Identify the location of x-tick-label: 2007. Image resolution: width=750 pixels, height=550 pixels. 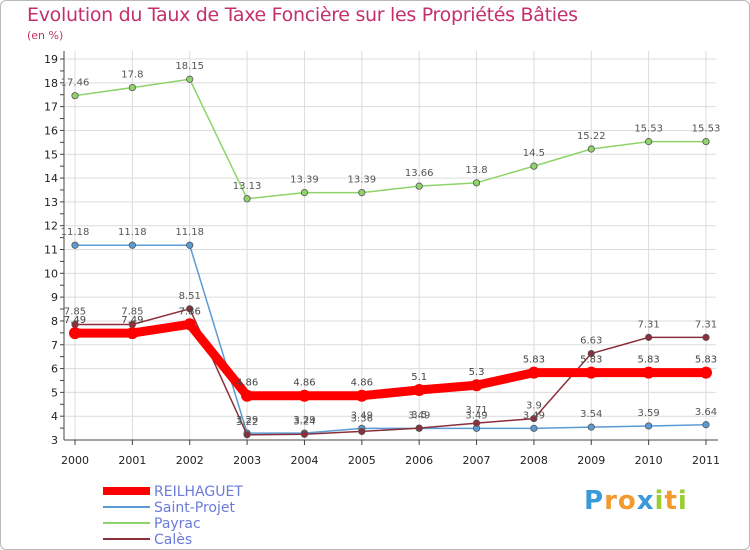
(477, 460).